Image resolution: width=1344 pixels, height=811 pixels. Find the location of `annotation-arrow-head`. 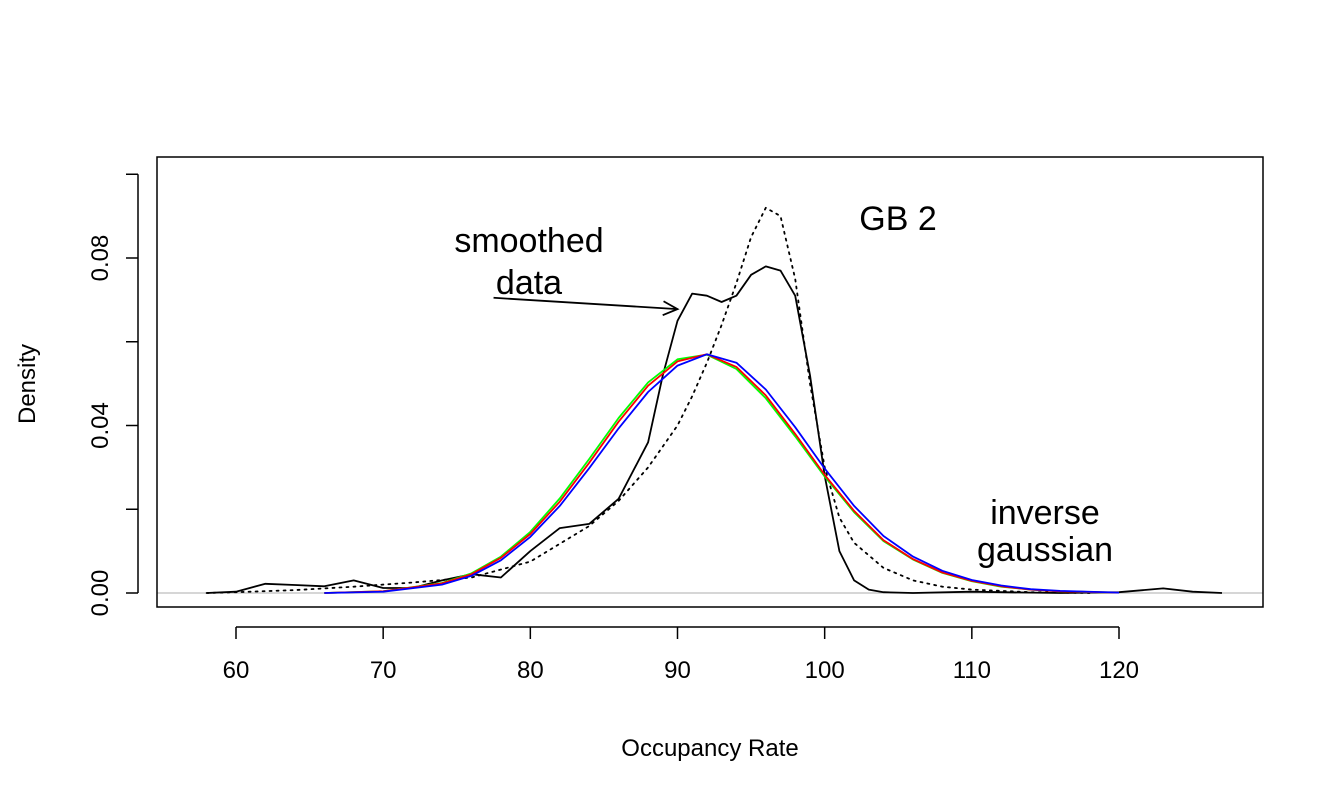

annotation-arrow-head is located at coordinates (671, 308).